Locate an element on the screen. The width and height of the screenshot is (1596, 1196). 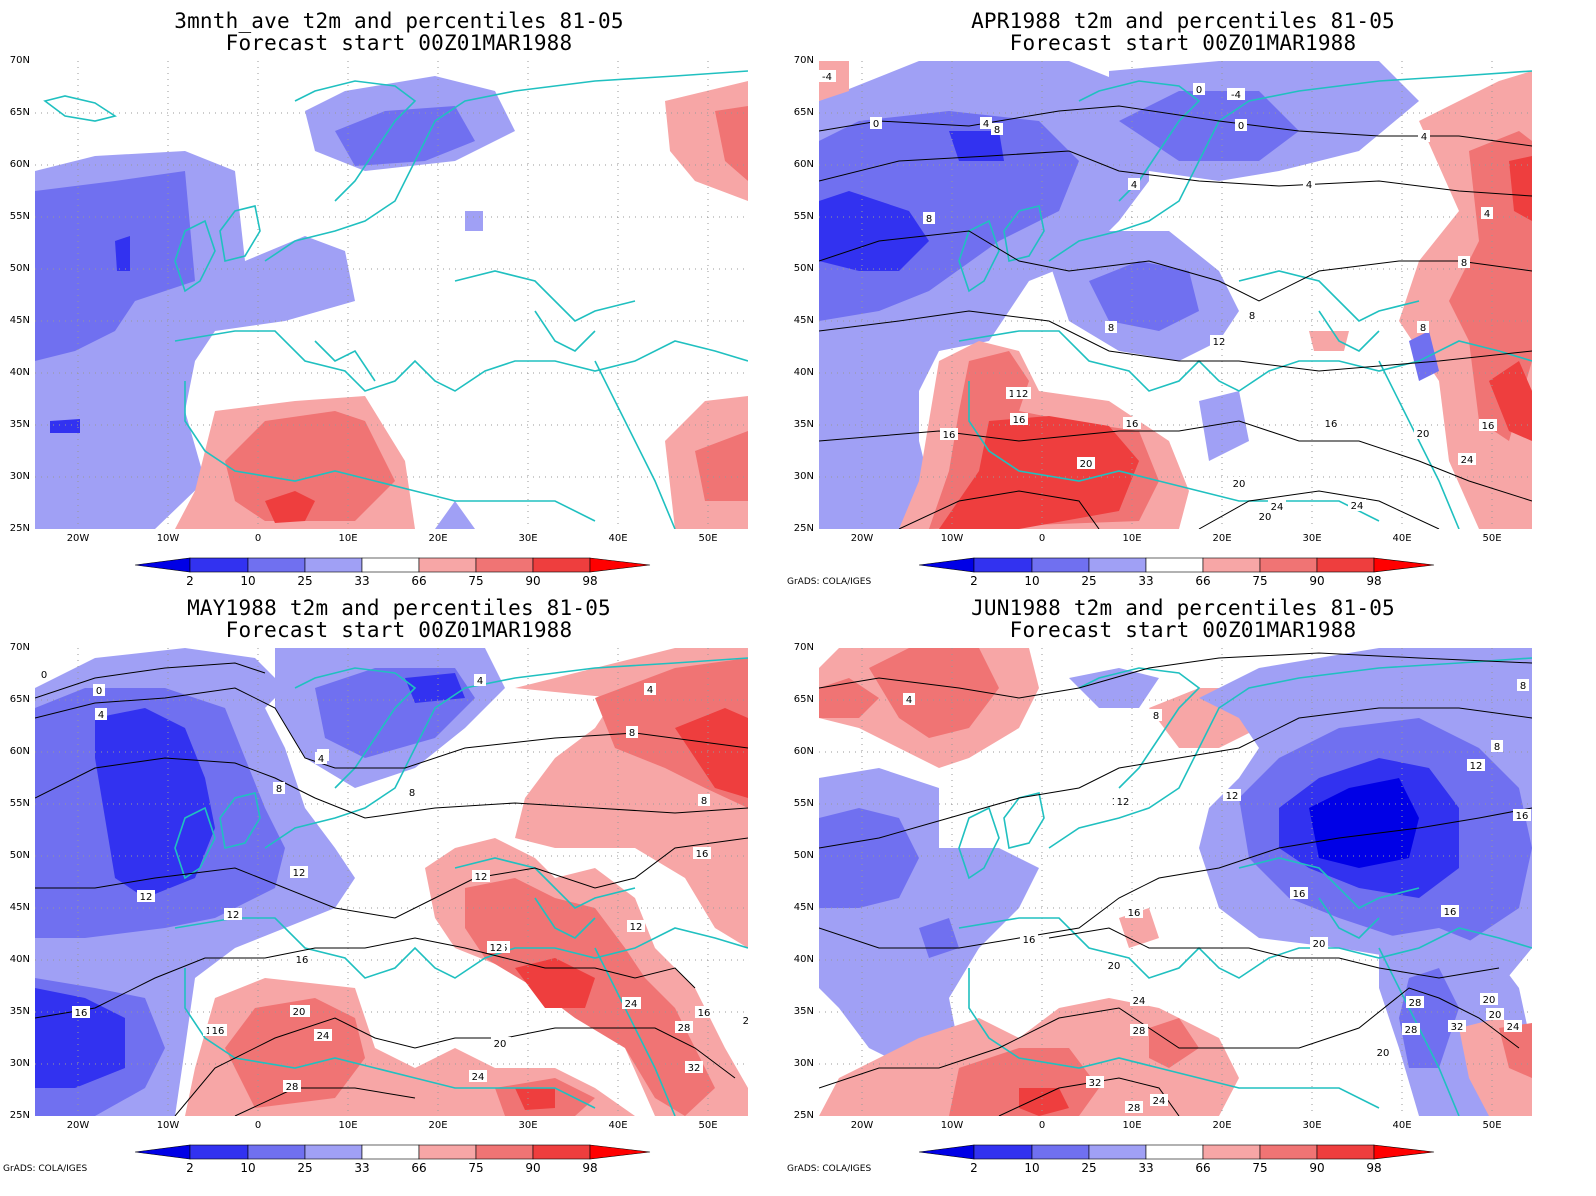
lat-label: 65N is located at coordinates (803, 112).